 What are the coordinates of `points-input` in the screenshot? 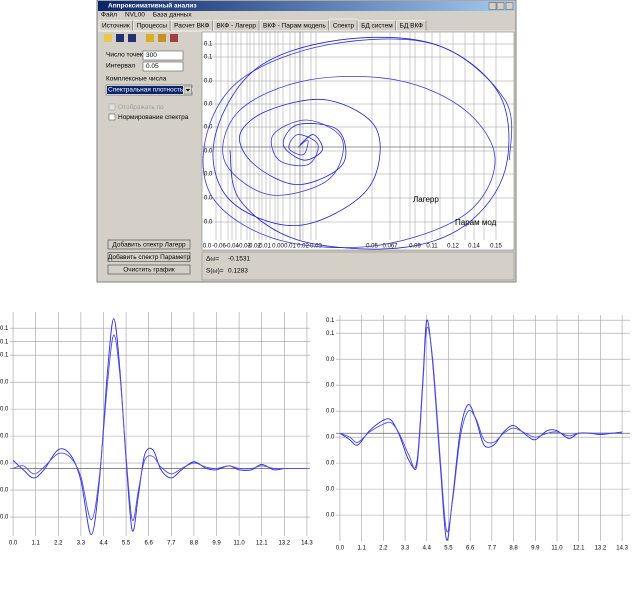 It's located at (163, 55).